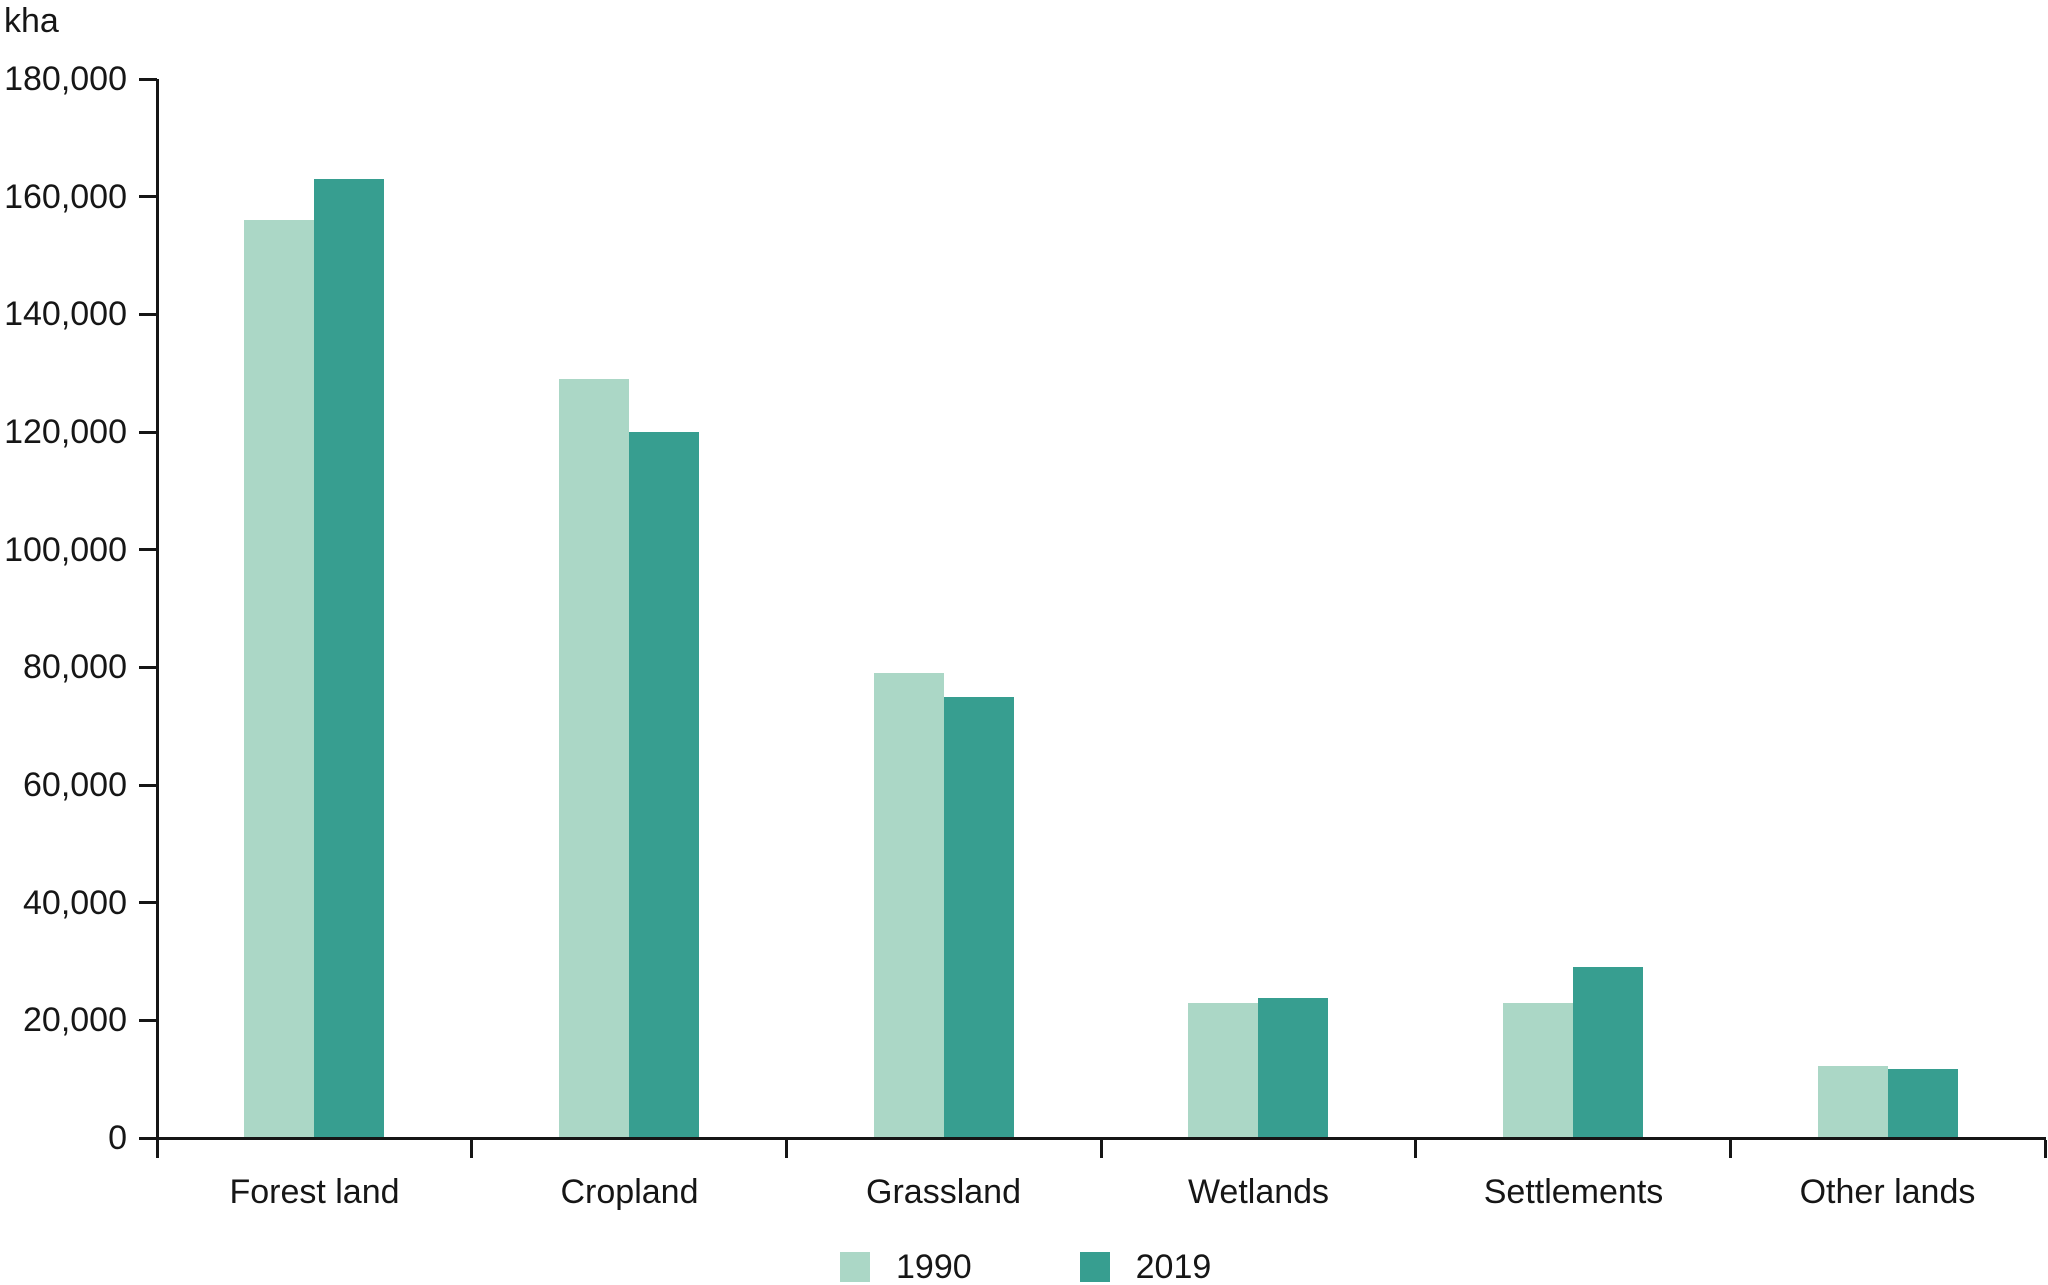  What do you see at coordinates (855, 1267) in the screenshot?
I see `legend-swatch-1990` at bounding box center [855, 1267].